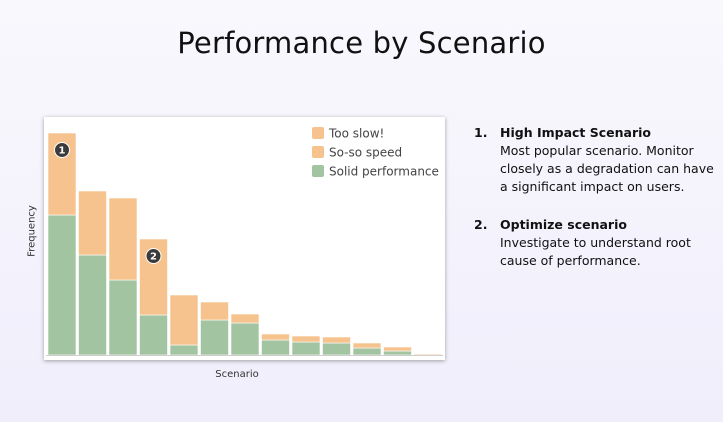 The height and width of the screenshot is (422, 723). What do you see at coordinates (237, 374) in the screenshot?
I see `x-axis-label: Scenario` at bounding box center [237, 374].